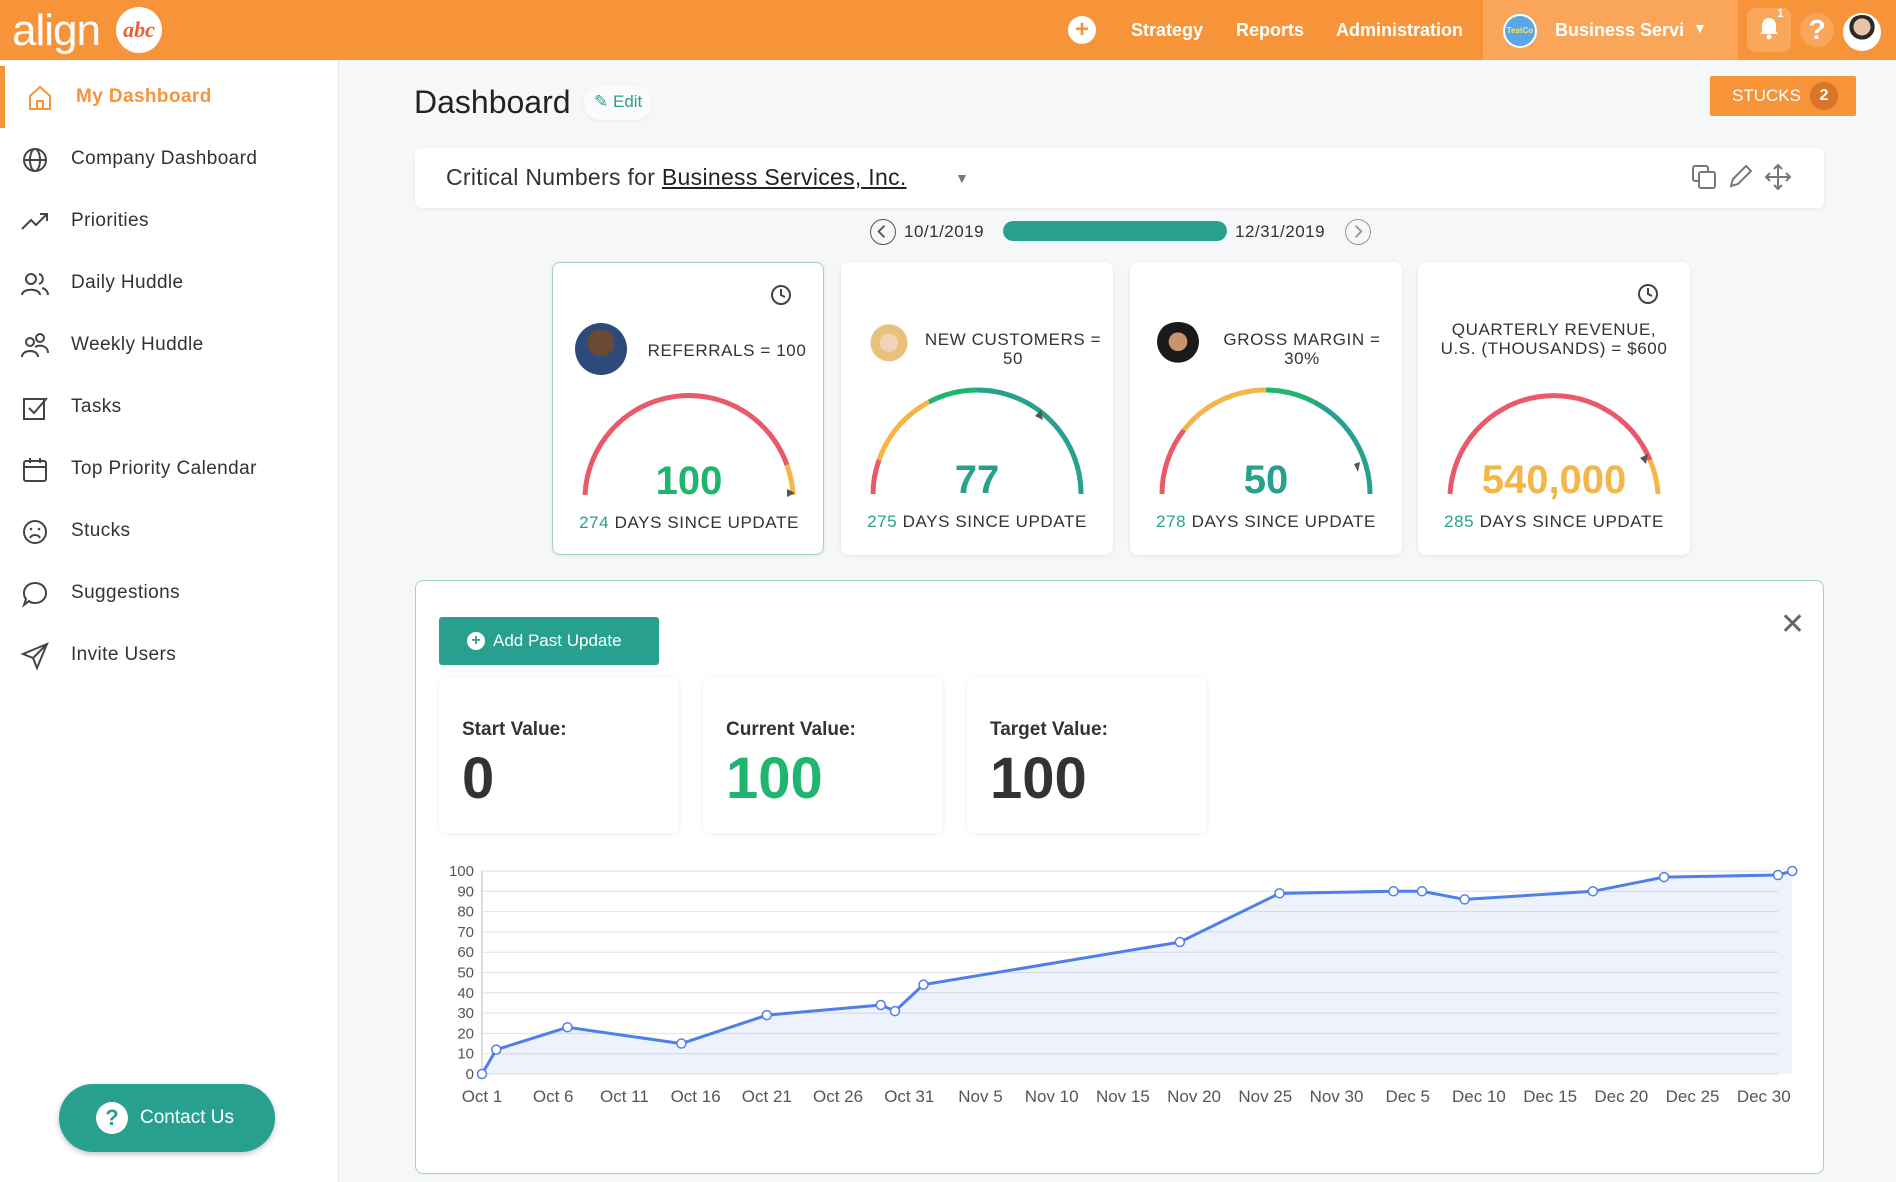 This screenshot has height=1182, width=1896. What do you see at coordinates (1459, 521) in the screenshot?
I see `kpi-days-count: 285` at bounding box center [1459, 521].